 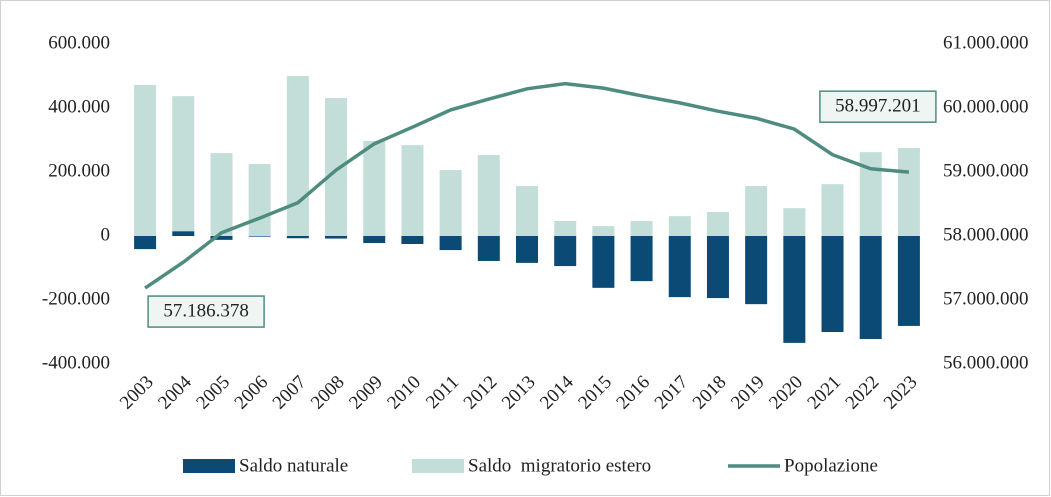 I want to click on legend-label: Saldo migratorio estero, so click(x=559, y=465).